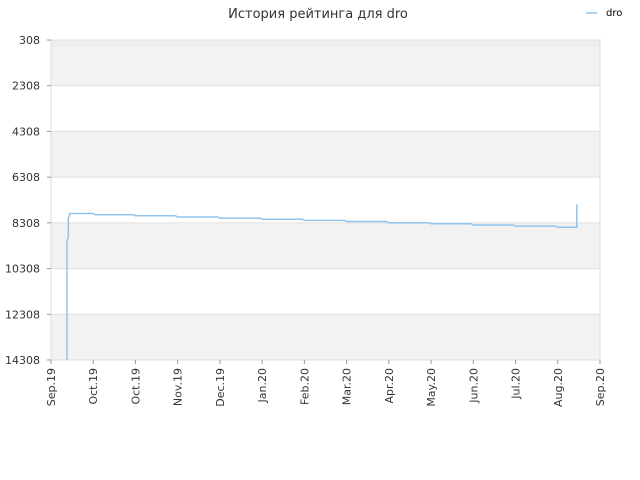 The width and height of the screenshot is (640, 480). Describe the element at coordinates (318, 14) in the screenshot. I see `chart-title: История рейтинга для dro` at that location.